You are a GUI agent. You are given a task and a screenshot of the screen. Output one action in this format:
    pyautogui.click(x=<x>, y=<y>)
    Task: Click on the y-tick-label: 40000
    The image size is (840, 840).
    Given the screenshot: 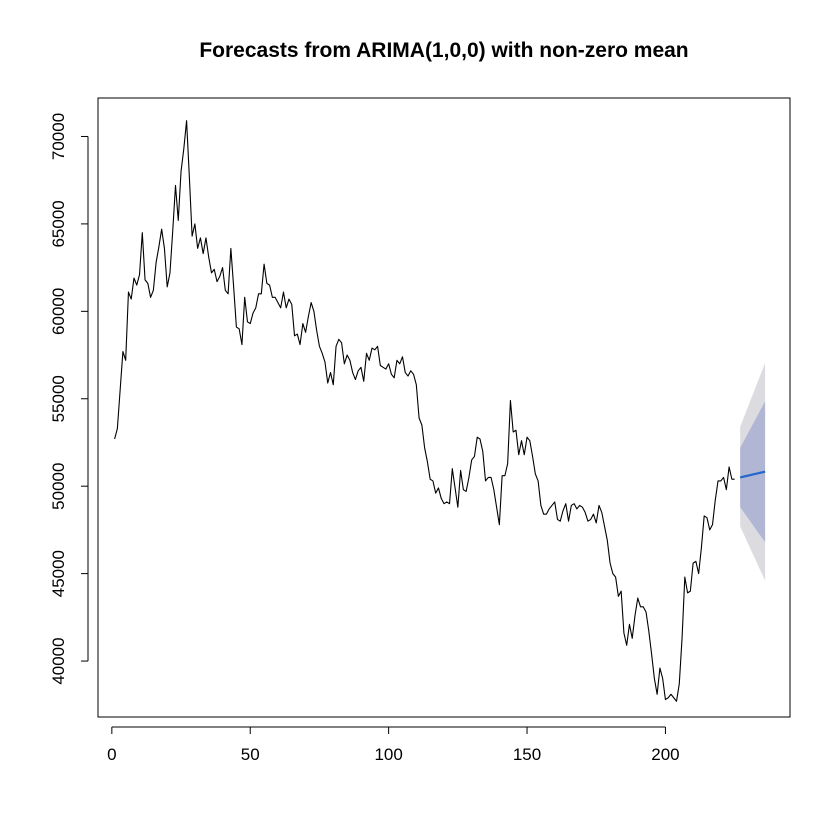 What is the action you would take?
    pyautogui.click(x=58, y=660)
    